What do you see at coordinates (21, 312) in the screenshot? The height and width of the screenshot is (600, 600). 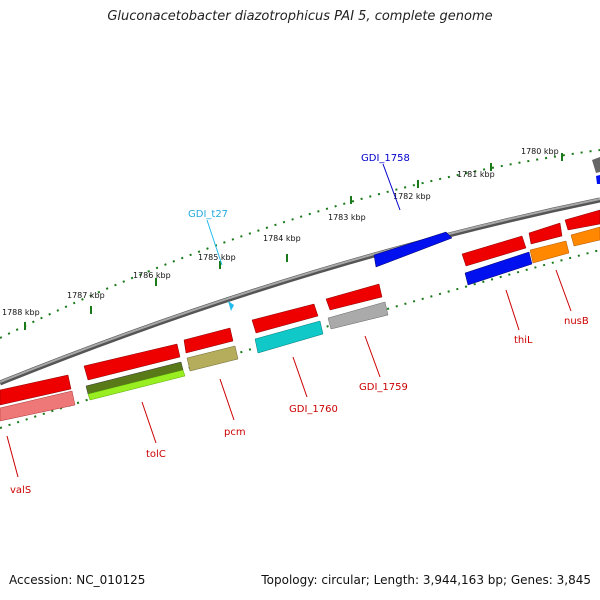 I see `ruler-label-1788: 1788 kbp` at bounding box center [21, 312].